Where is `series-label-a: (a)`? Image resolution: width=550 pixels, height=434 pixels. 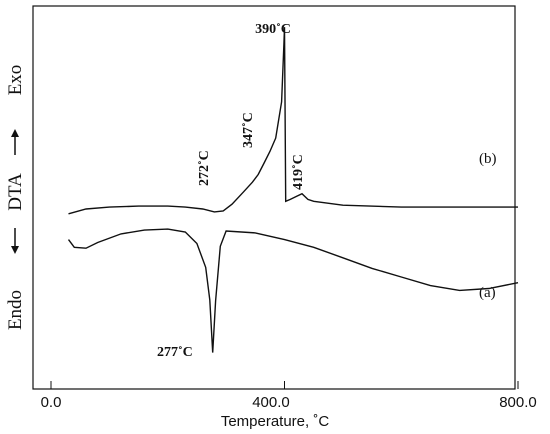 series-label-a: (a) is located at coordinates (487, 293).